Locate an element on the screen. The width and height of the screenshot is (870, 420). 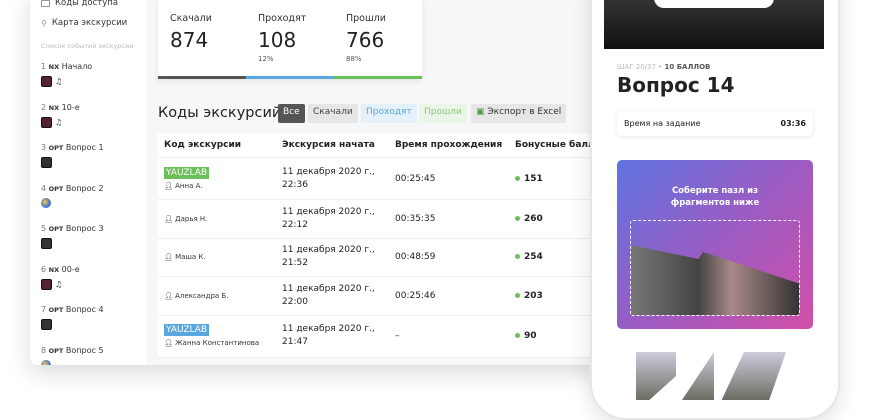
export-excel-button: ▣ Экспорт в Excel is located at coordinates (519, 113).